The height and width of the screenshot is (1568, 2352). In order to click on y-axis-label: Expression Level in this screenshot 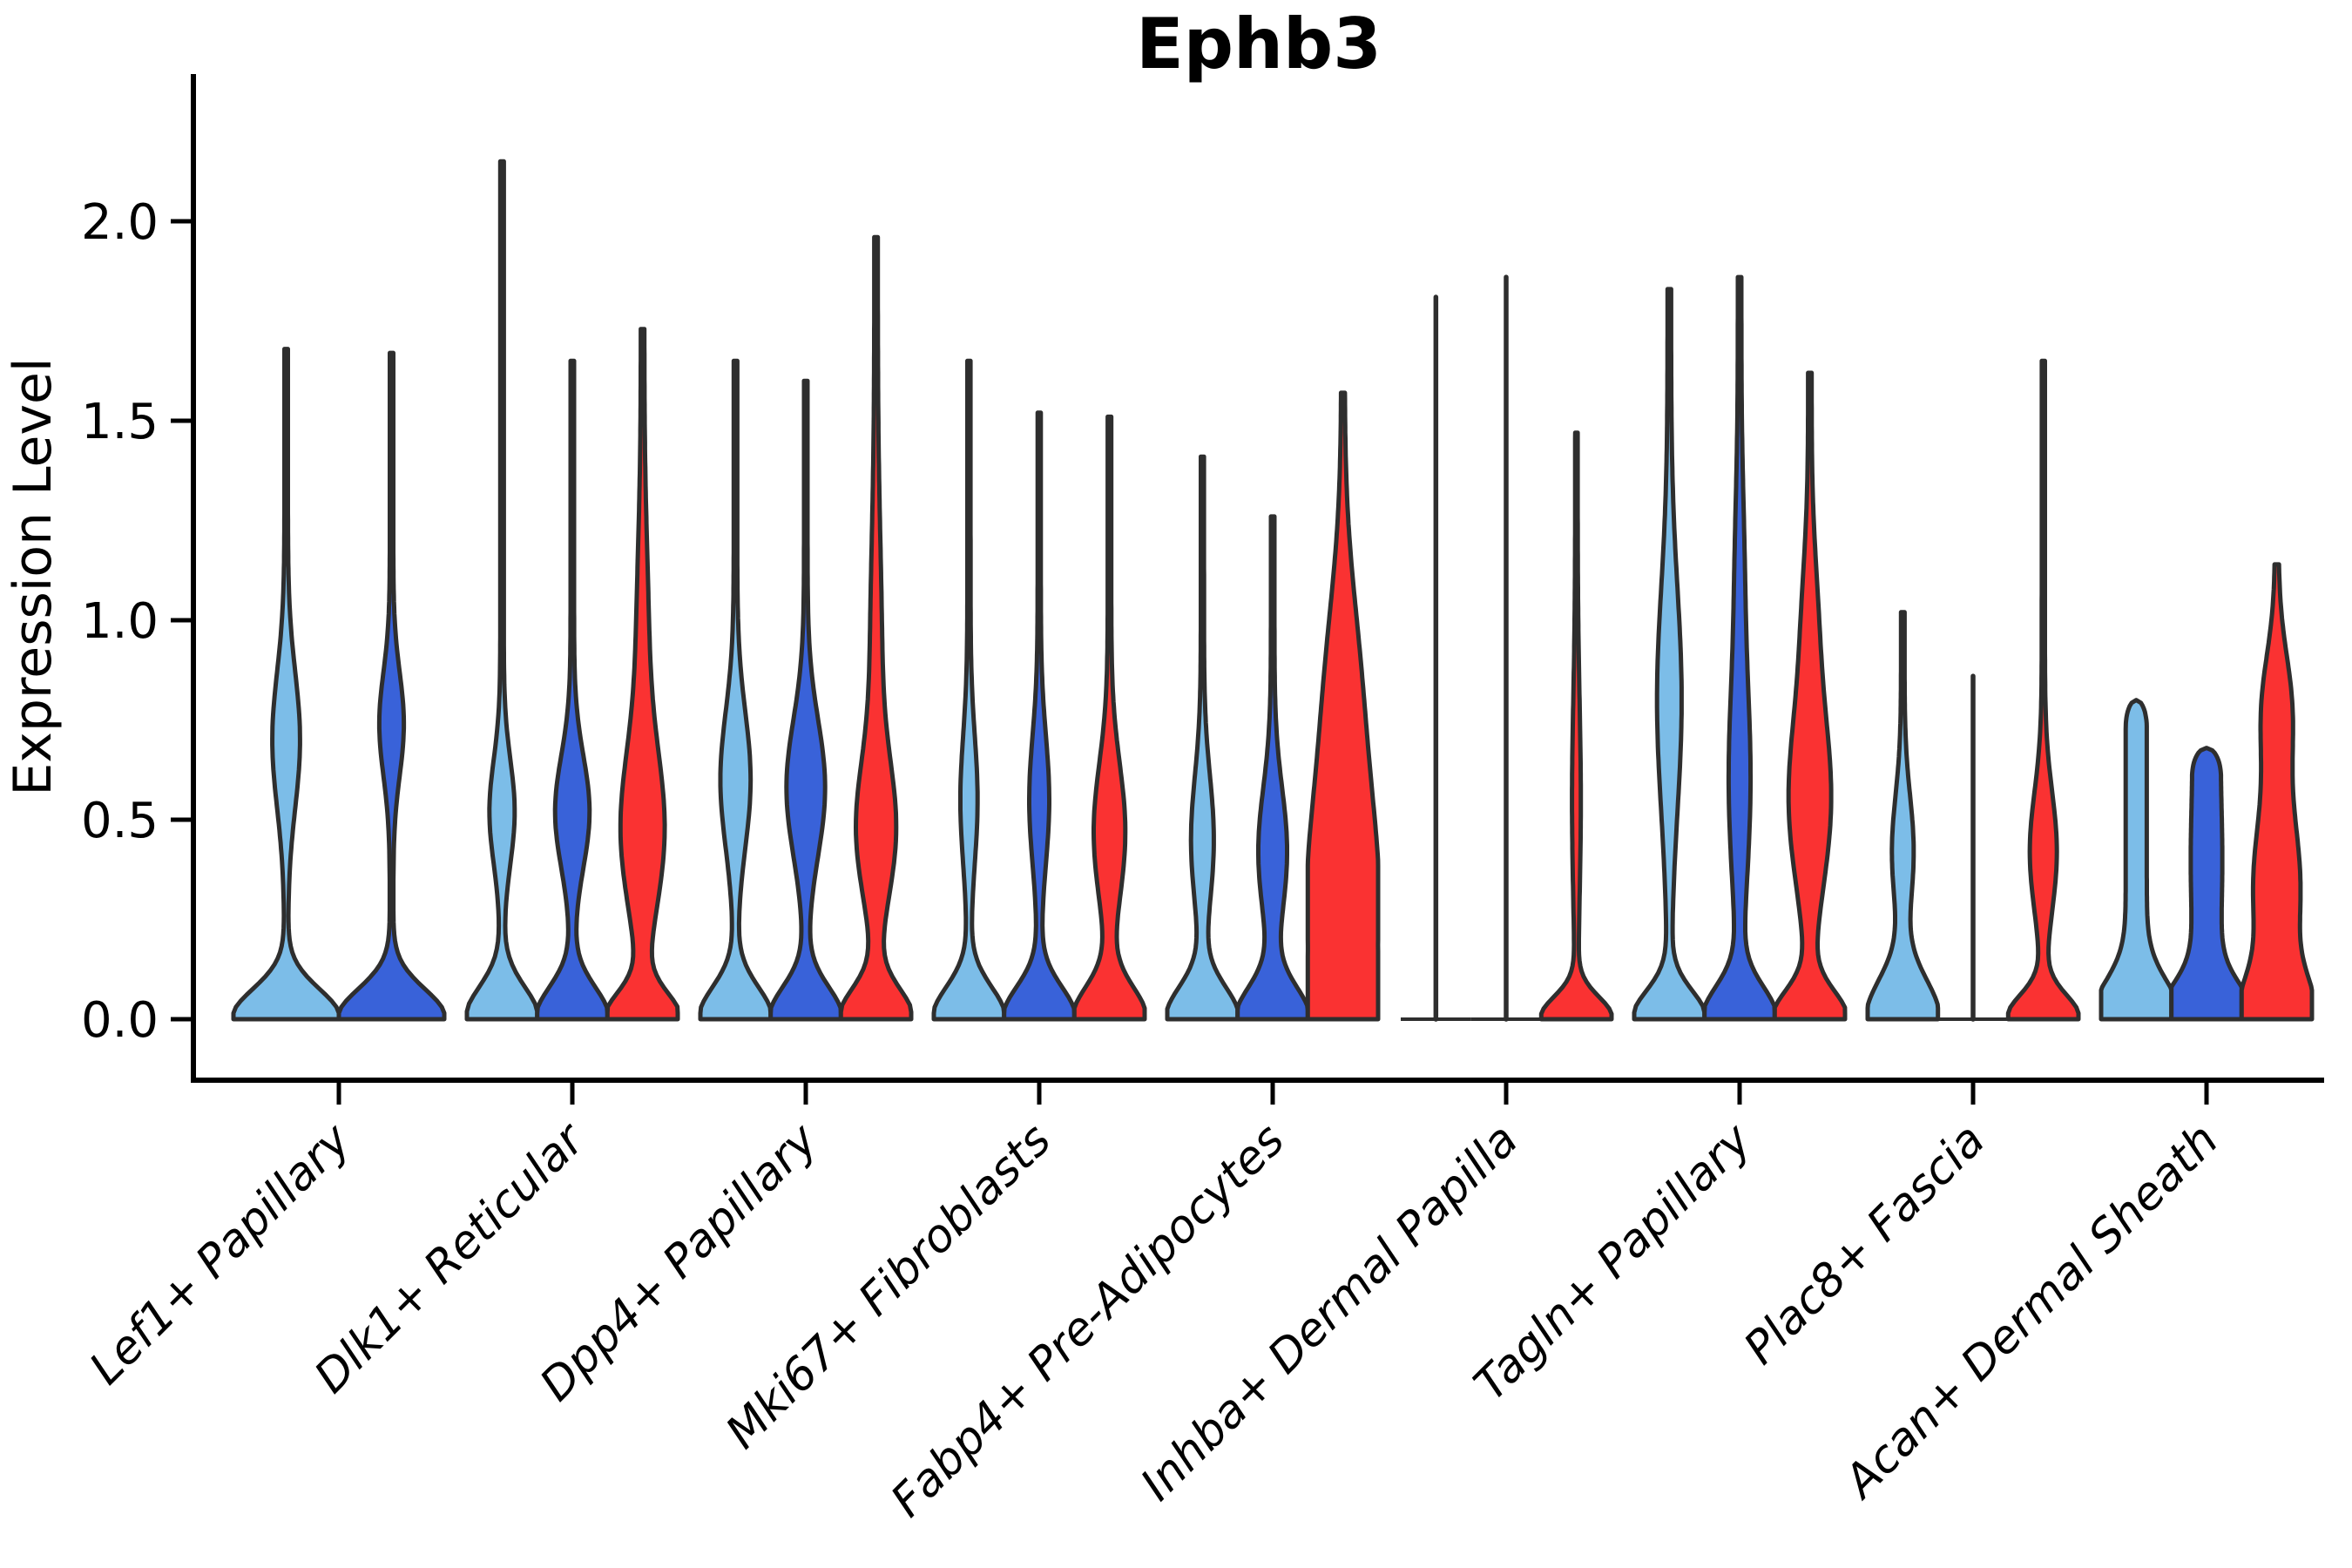, I will do `click(33, 576)`.